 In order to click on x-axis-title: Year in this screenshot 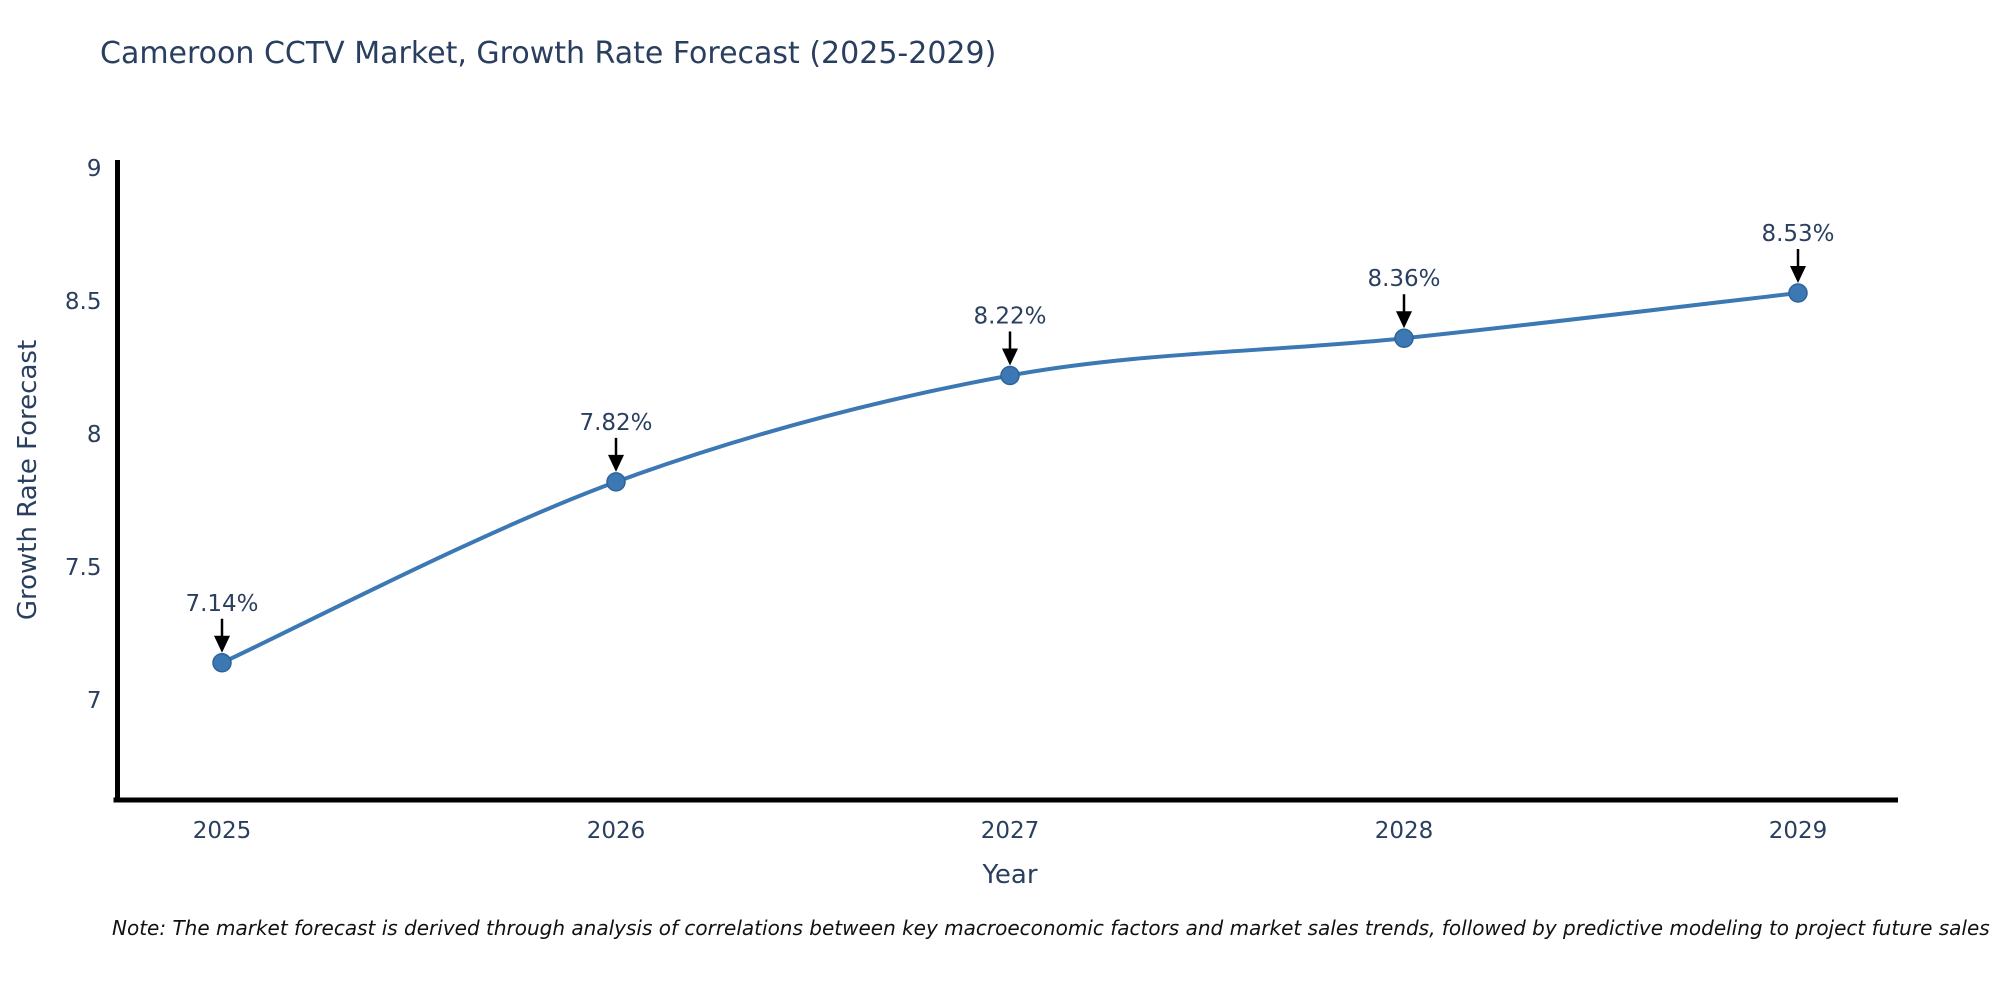, I will do `click(1010, 875)`.